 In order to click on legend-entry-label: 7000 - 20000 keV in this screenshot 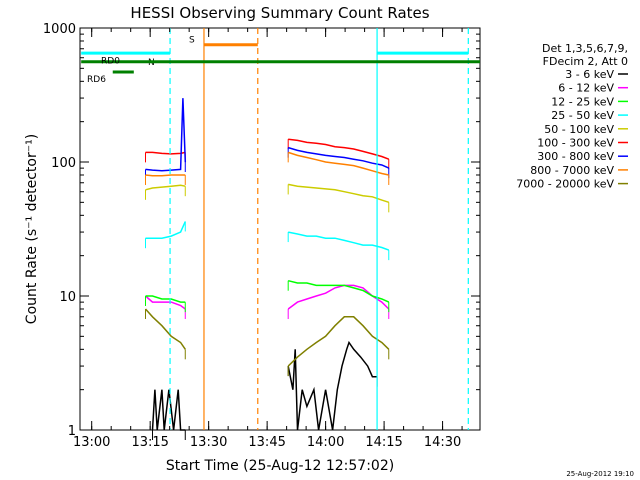, I will do `click(565, 184)`.